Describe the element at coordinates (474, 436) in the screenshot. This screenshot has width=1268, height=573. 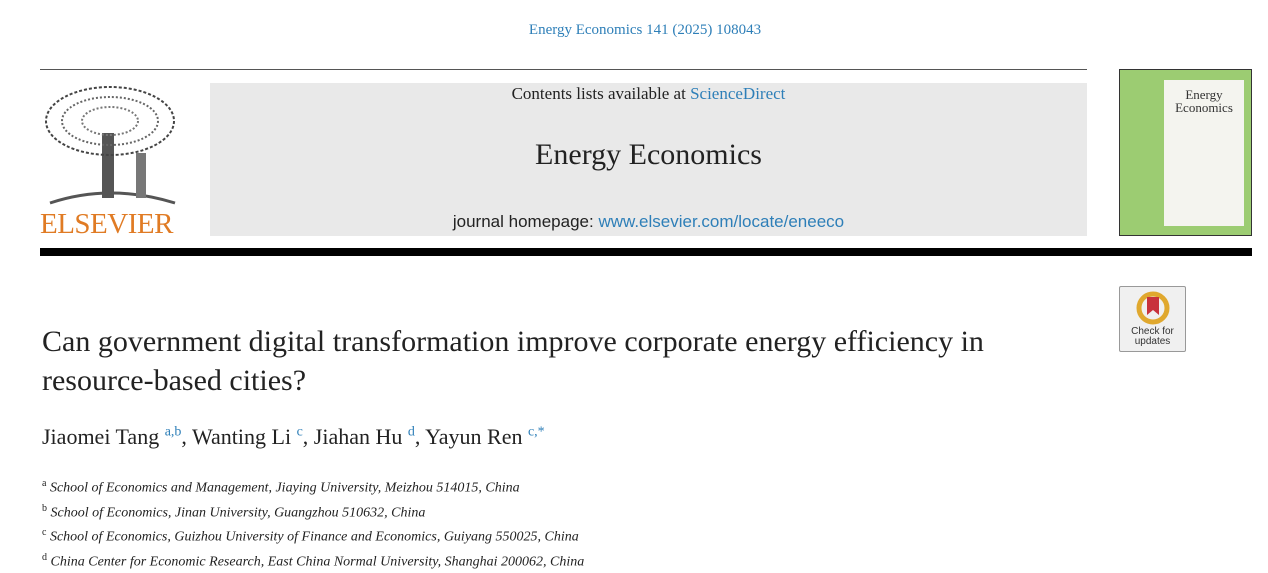
I see `author-name: Yayun Ren` at that location.